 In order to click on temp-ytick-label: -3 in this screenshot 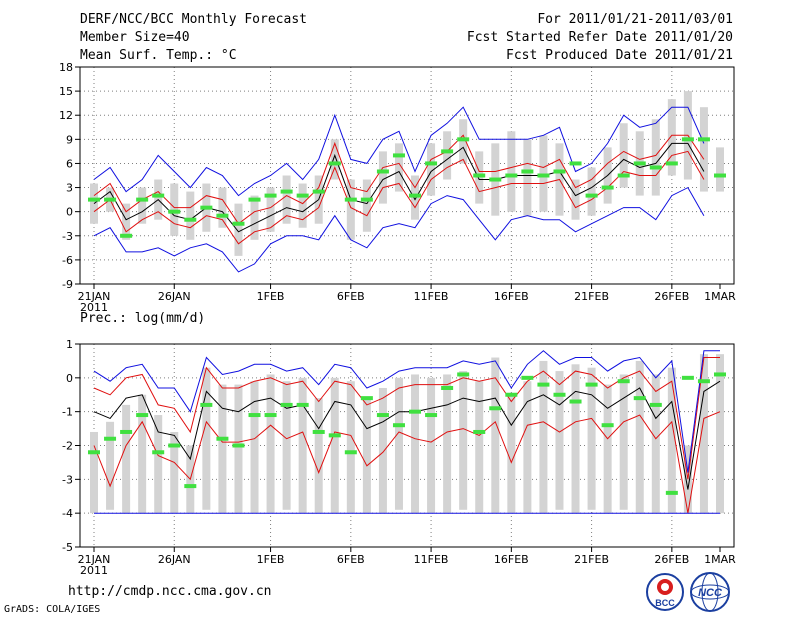, I will do `click(67, 236)`.